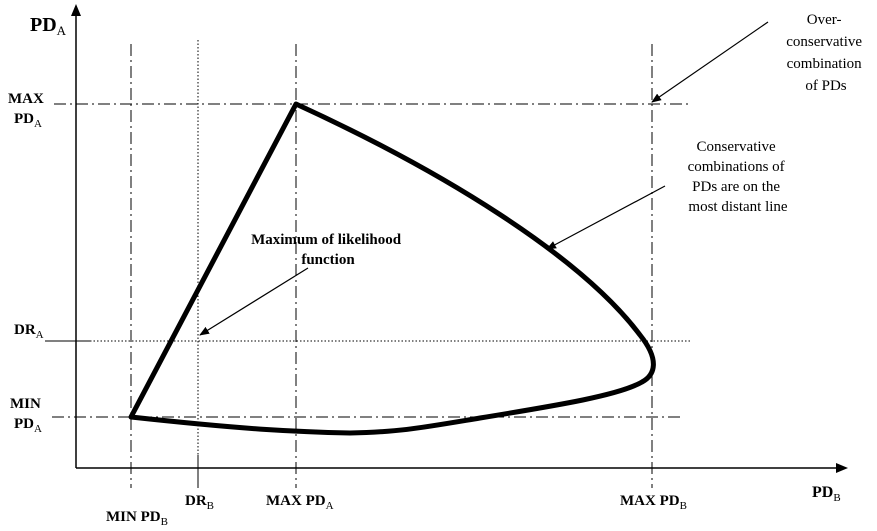 This screenshot has width=877, height=531. Describe the element at coordinates (28, 425) in the screenshot. I see `y-label-min-line2: PDA` at that location.